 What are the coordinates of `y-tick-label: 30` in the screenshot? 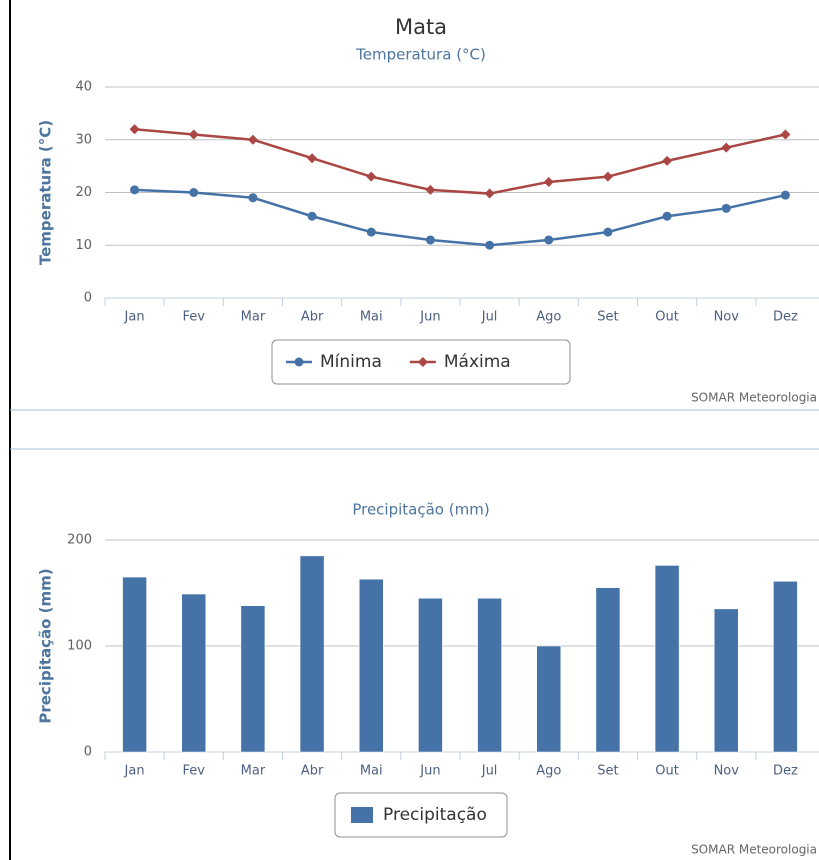 It's located at (83, 139).